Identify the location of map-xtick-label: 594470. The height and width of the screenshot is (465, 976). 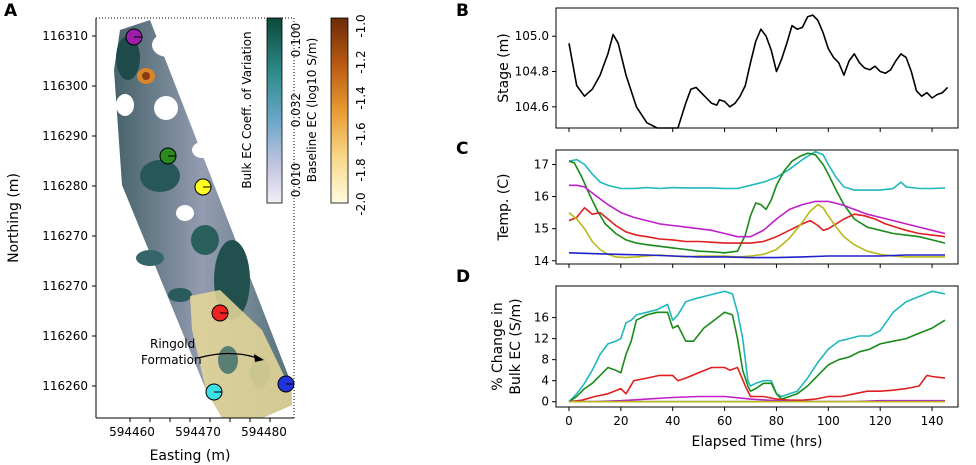
(198, 432).